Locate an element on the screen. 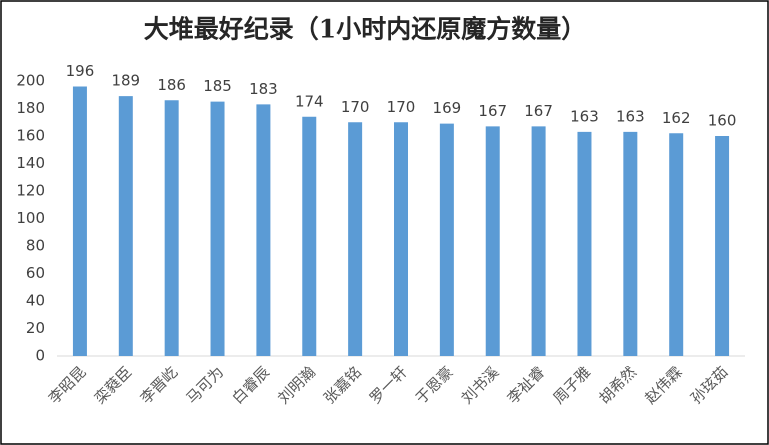  y-tick-label: 140 is located at coordinates (30, 163).